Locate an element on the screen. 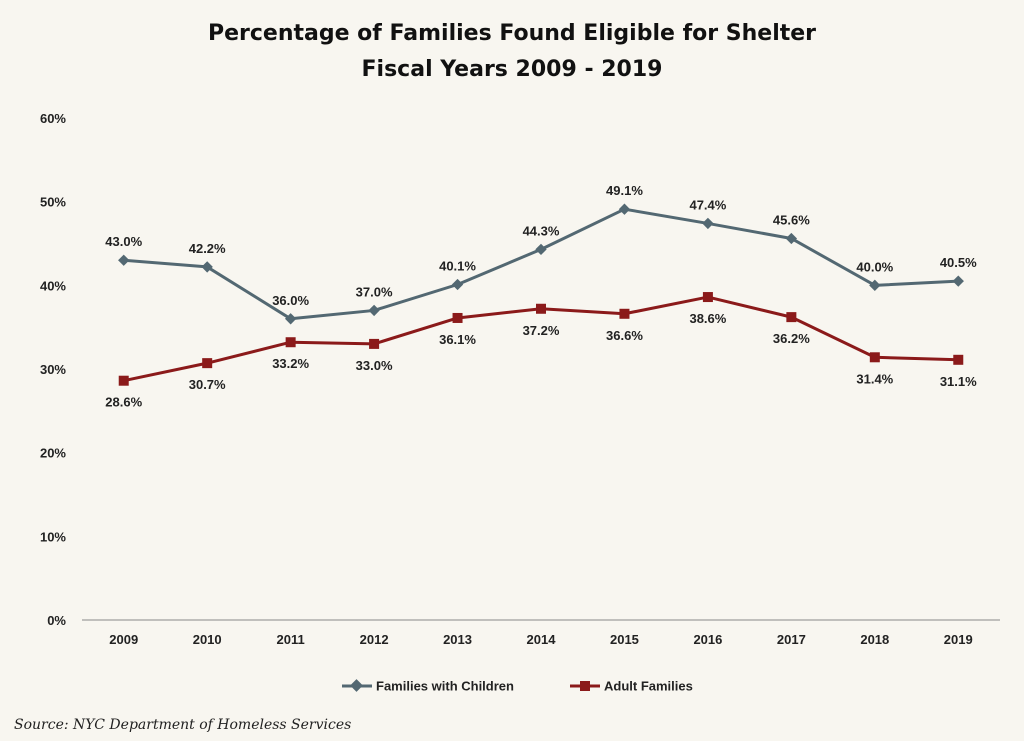 This screenshot has height=741, width=1024. data-label: 40.1% is located at coordinates (457, 265).